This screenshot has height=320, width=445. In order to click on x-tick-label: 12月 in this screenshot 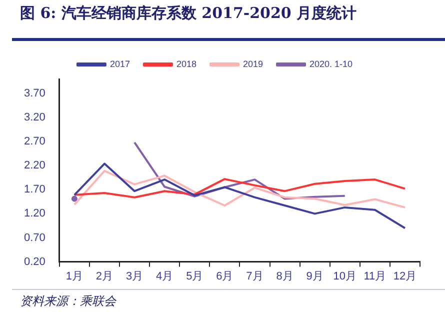, I will do `click(405, 276)`.